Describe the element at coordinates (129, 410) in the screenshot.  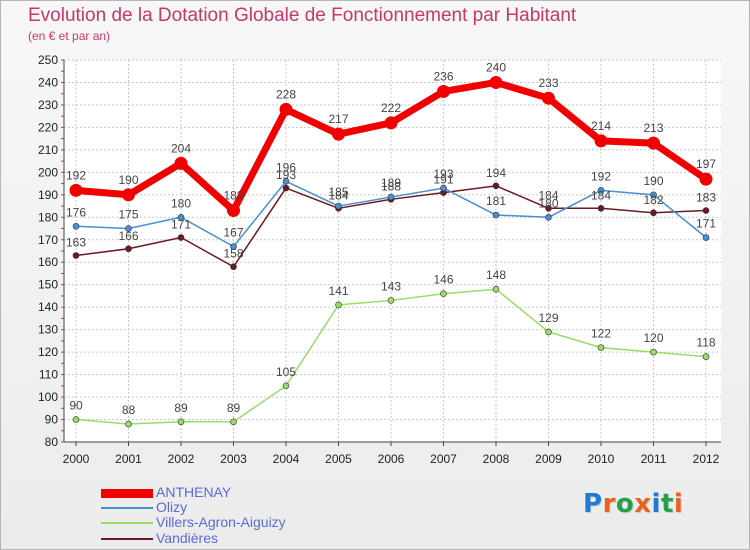
I see `data-label: 88` at that location.